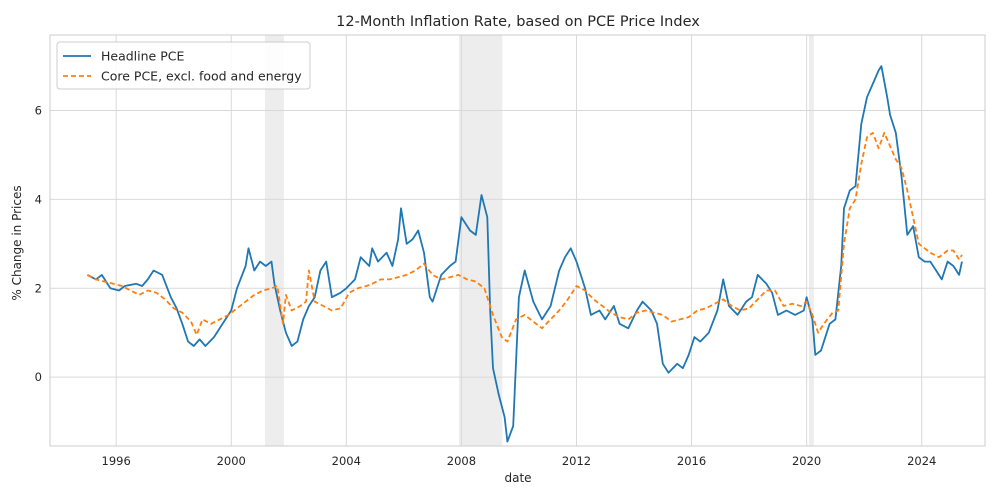 The image size is (1000, 500). I want to click on x-tick-label: 2024, so click(921, 461).